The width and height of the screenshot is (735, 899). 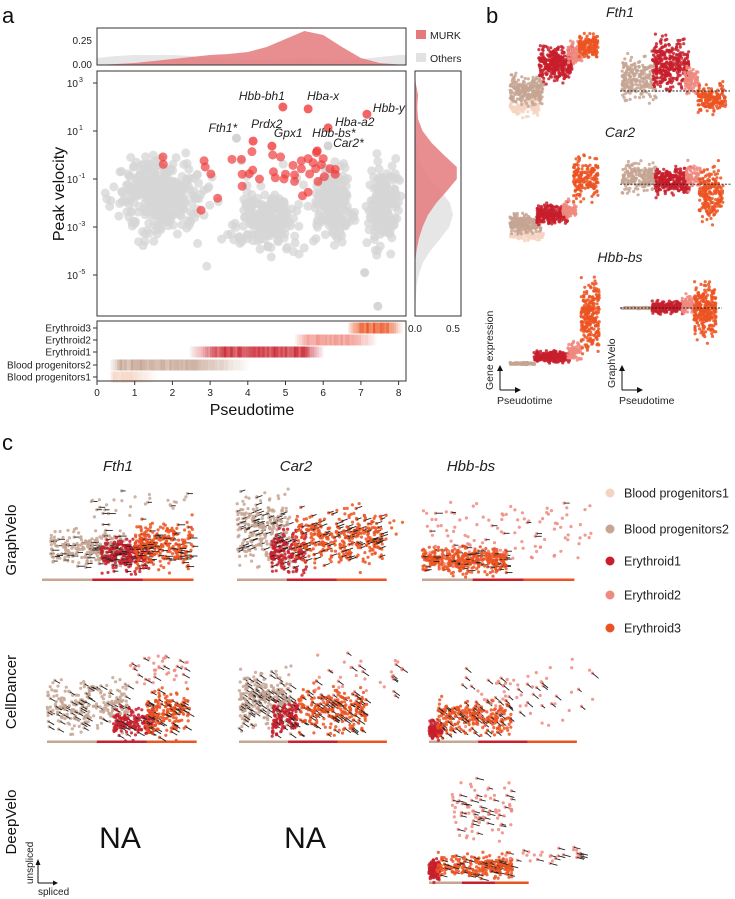 I want to click on gene-title-fth1: Fth1, so click(x=620, y=12).